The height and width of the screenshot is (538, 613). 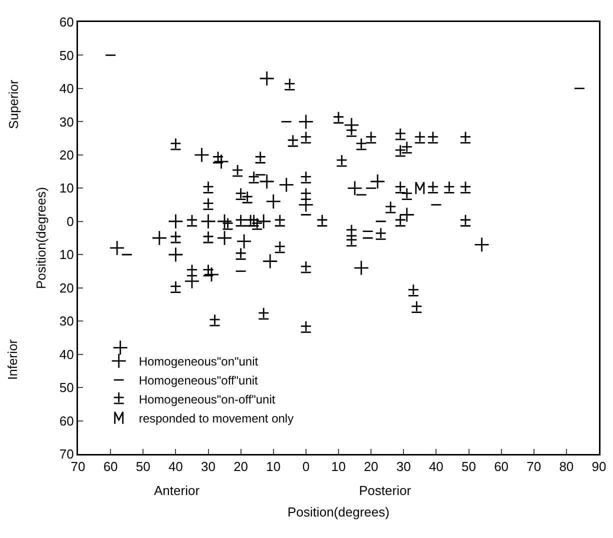 What do you see at coordinates (66, 254) in the screenshot?
I see `y-tick-label: 10` at bounding box center [66, 254].